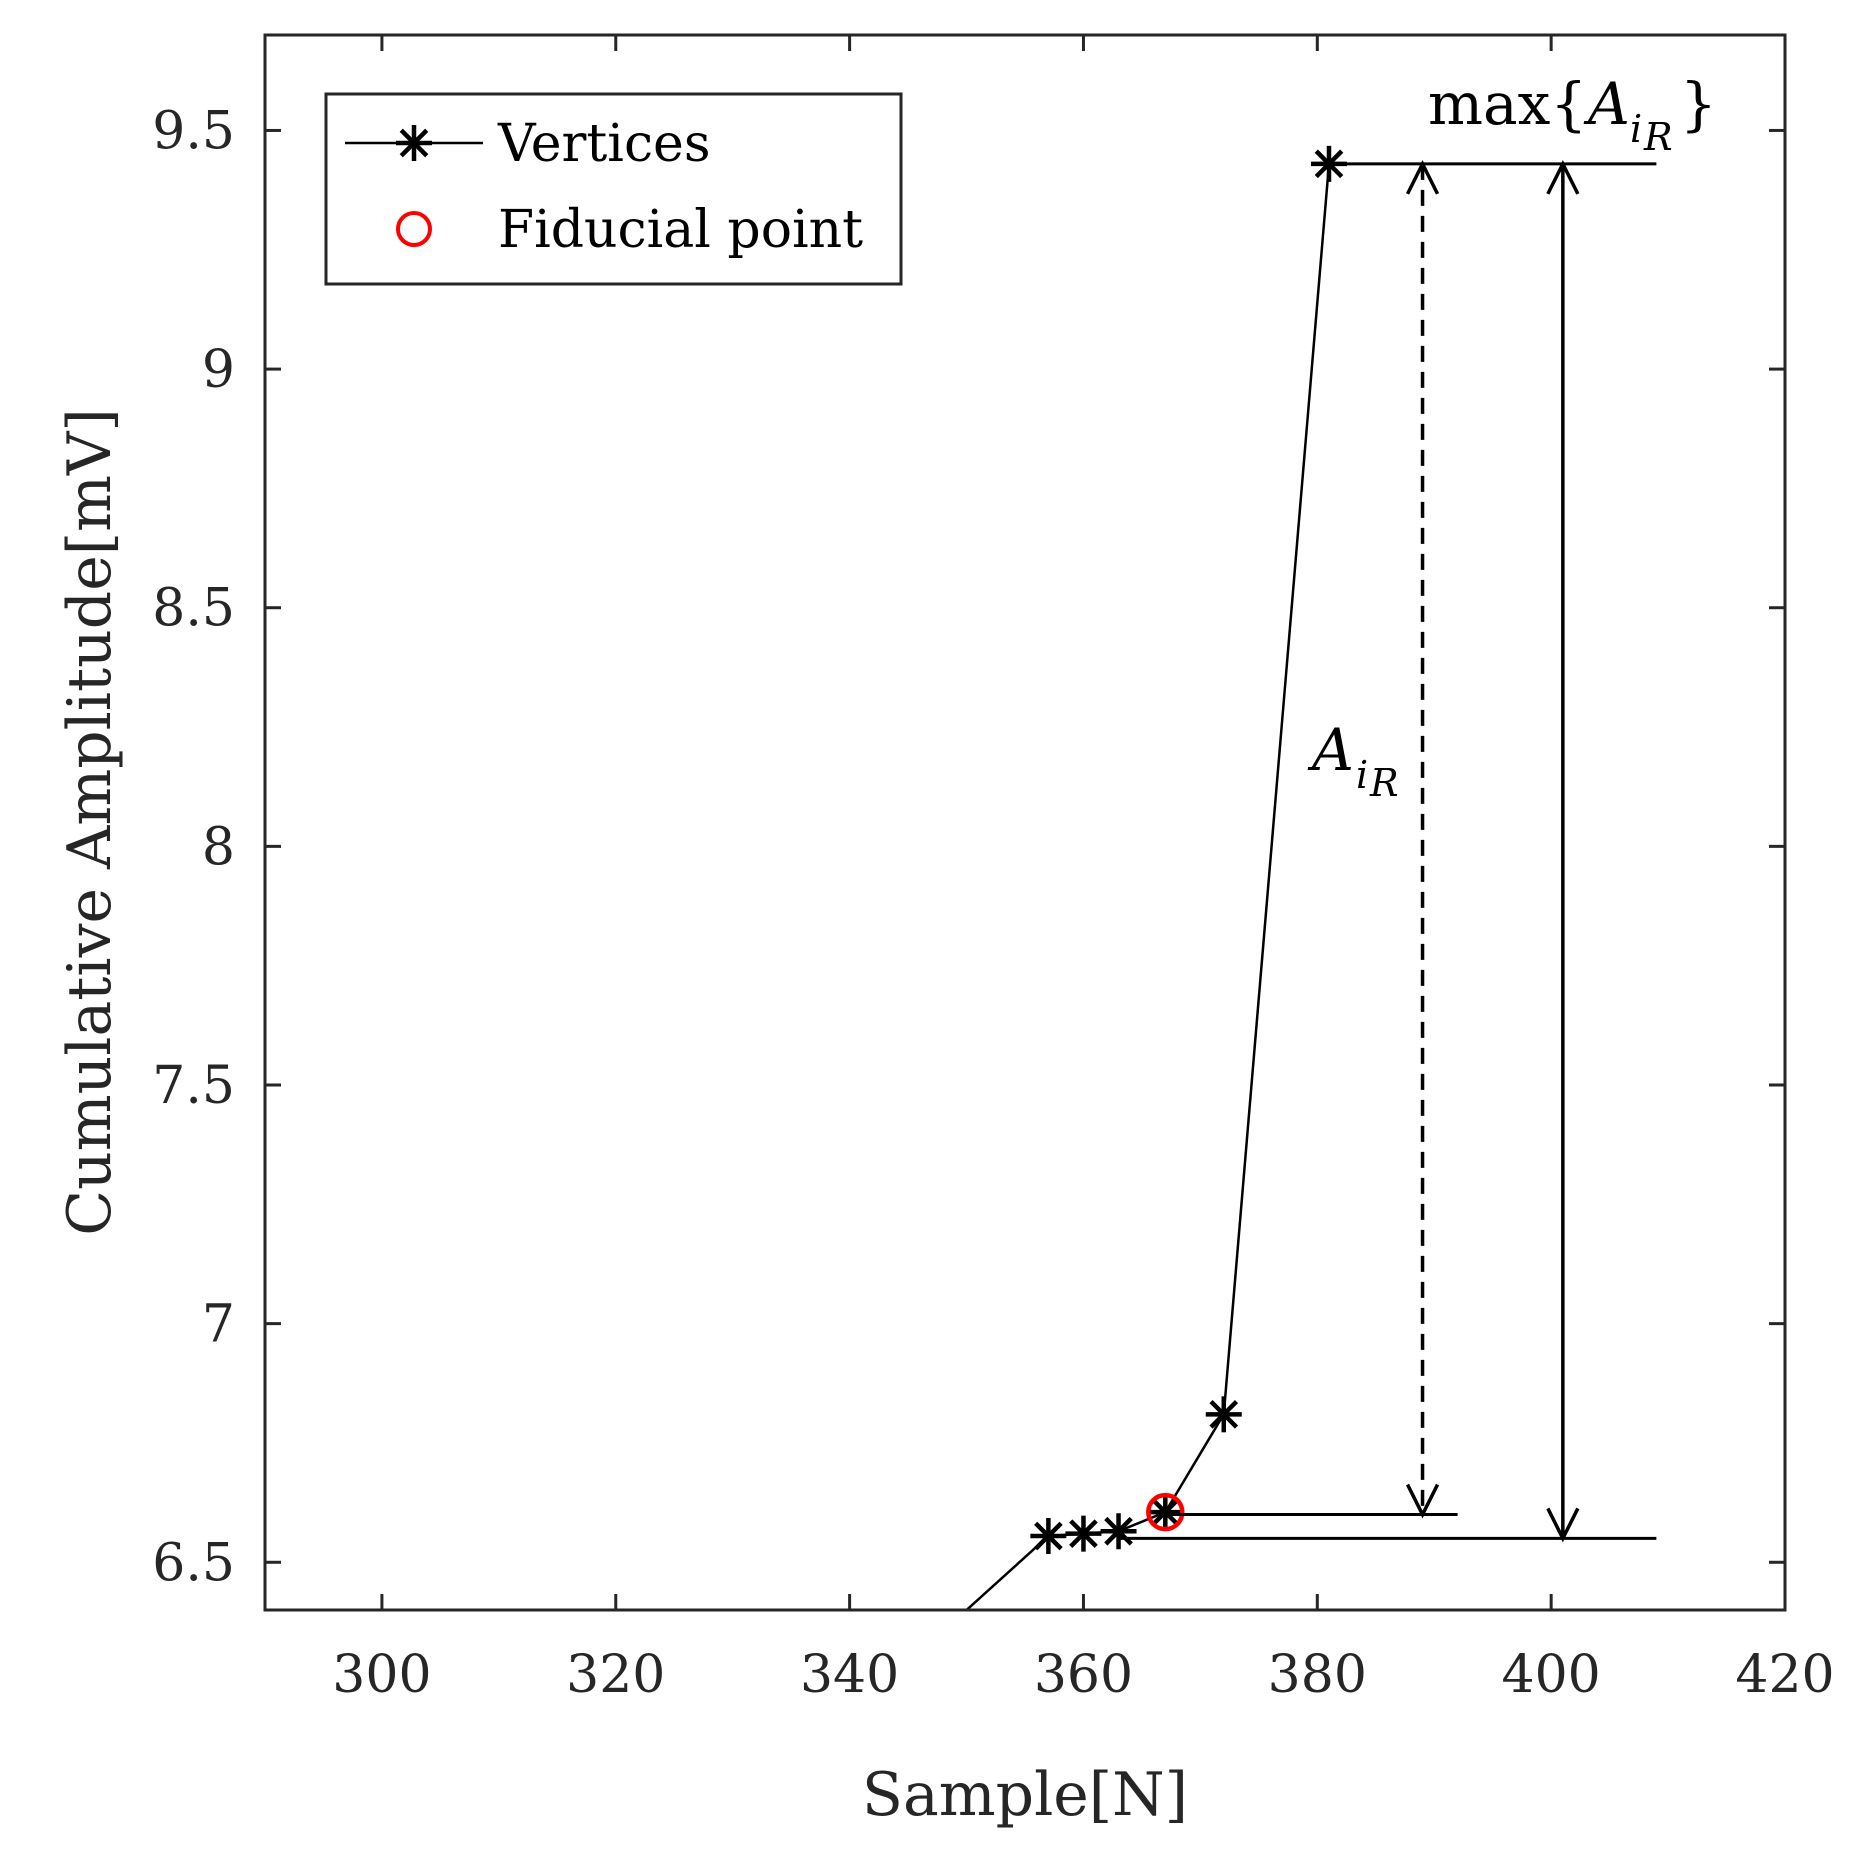 This screenshot has width=1853, height=1855. Describe the element at coordinates (1563, 1525) in the screenshot. I see `solid-max-arrow-head-bottom` at that location.